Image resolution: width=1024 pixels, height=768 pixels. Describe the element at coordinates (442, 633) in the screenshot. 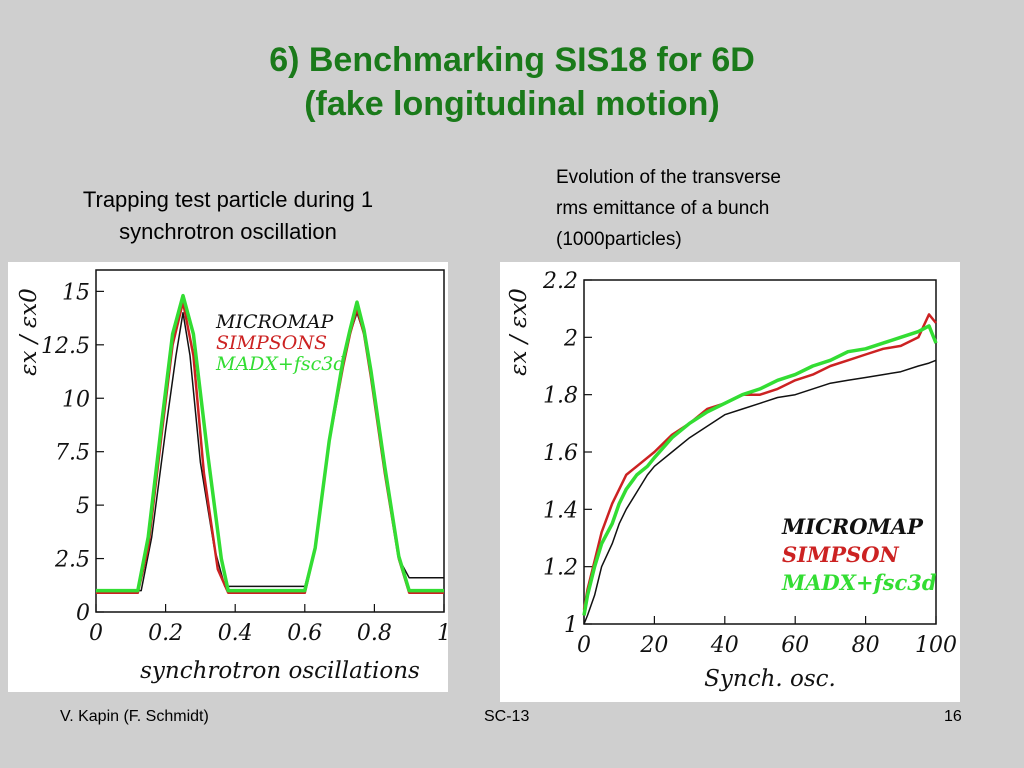

I see `x-tick-label: 1` at that location.